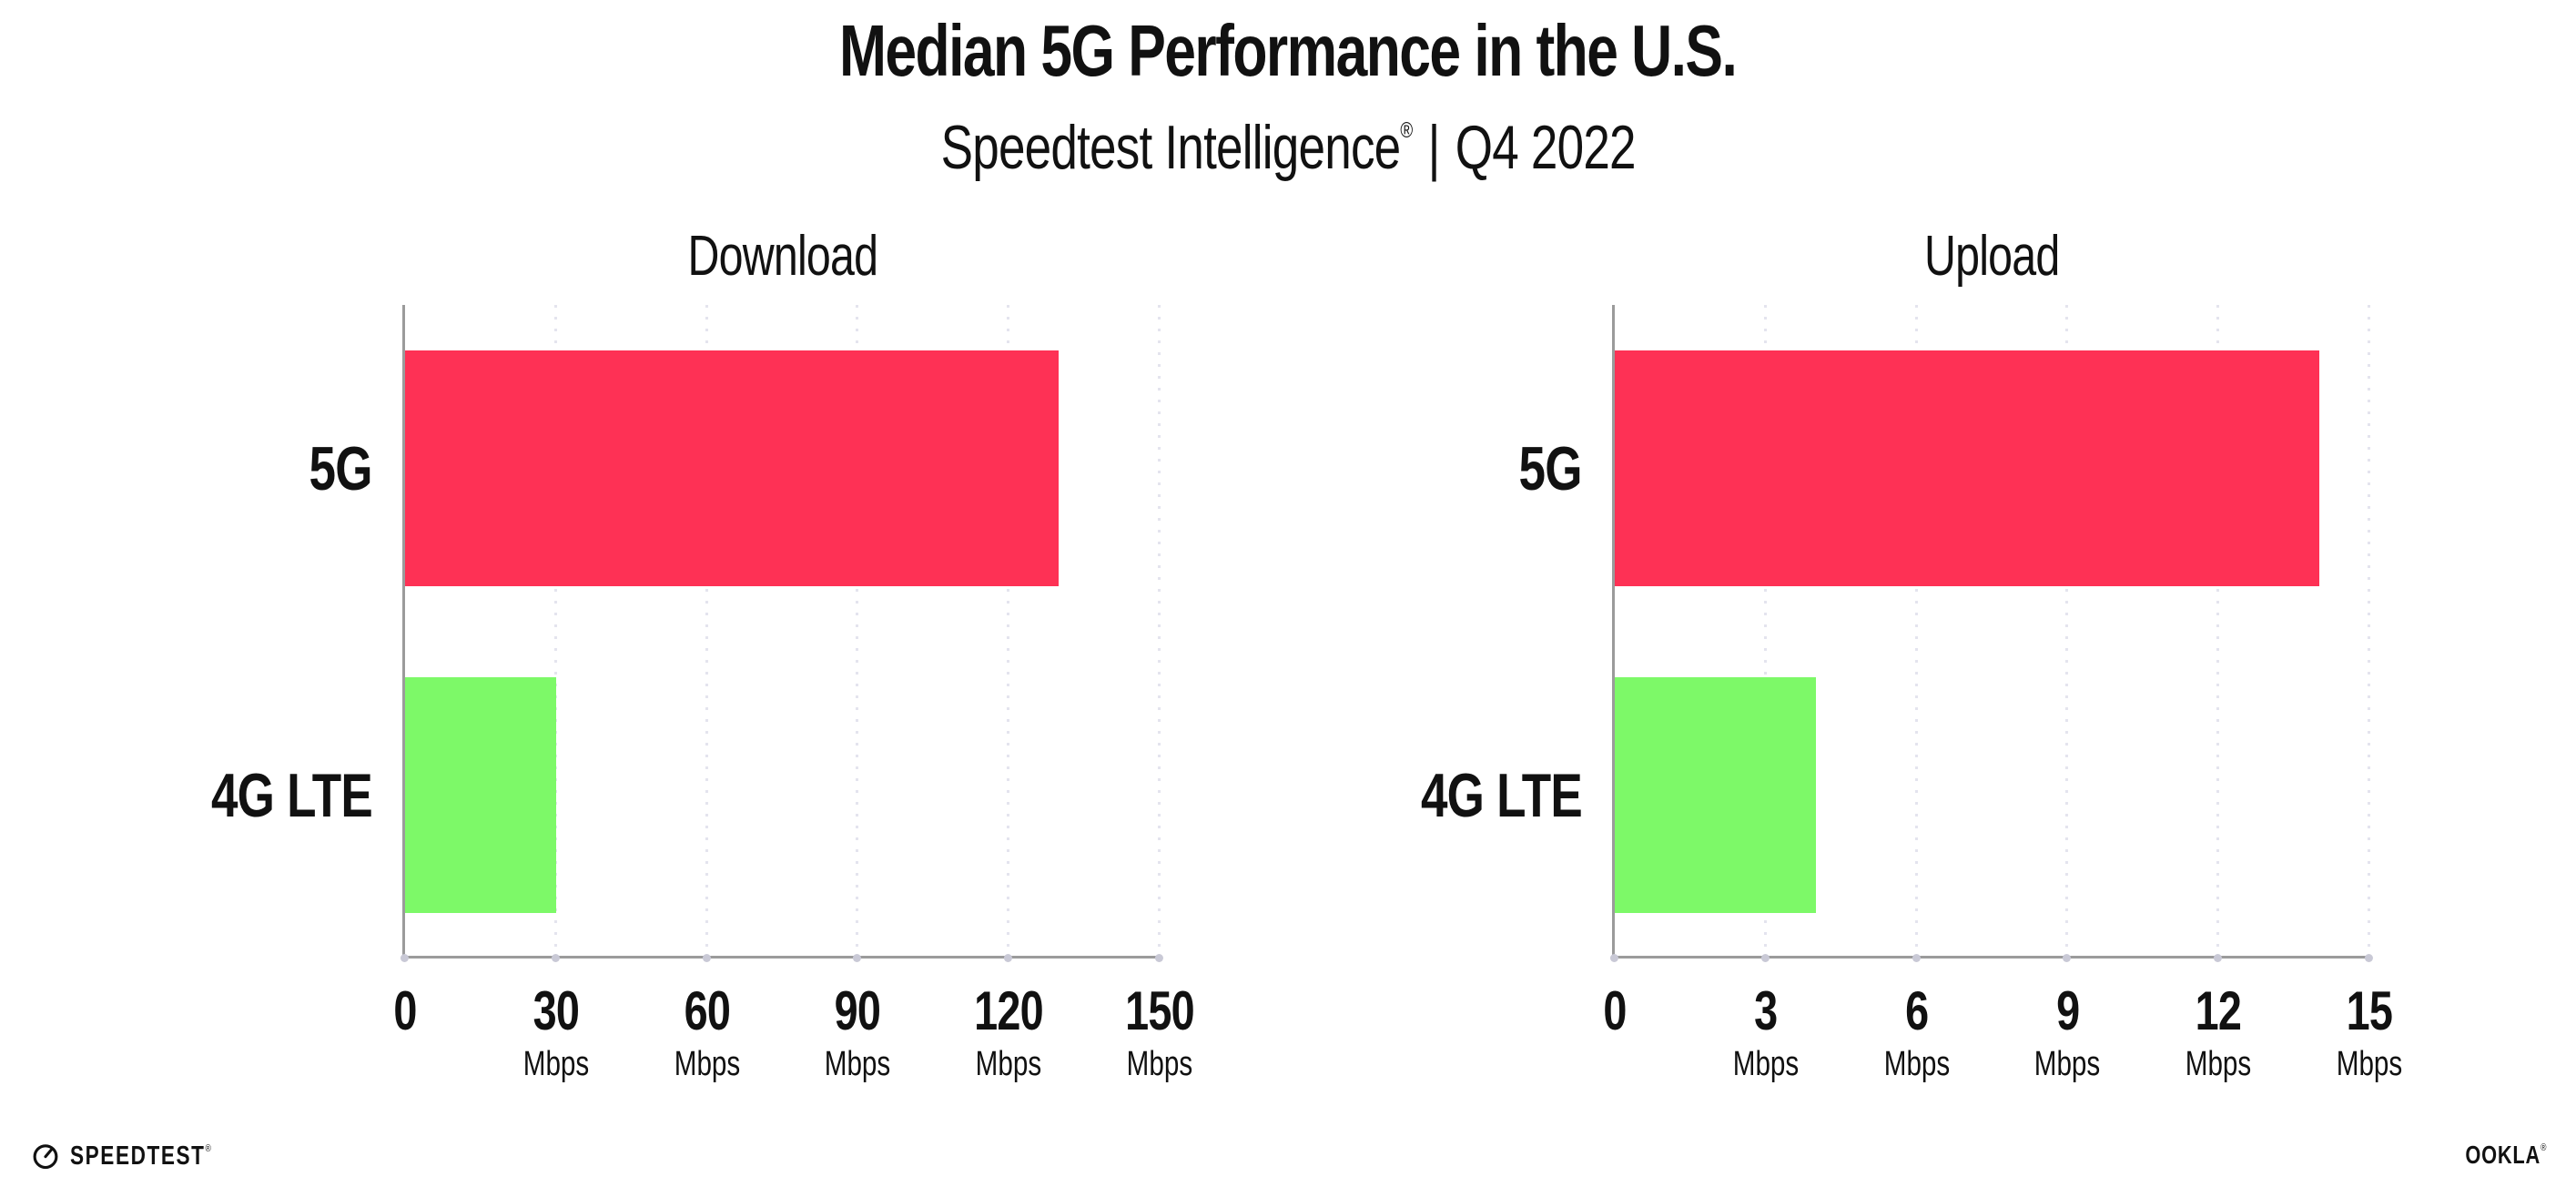 This screenshot has height=1197, width=2576. I want to click on x-tick-15: 15 Mbps, so click(2370, 1032).